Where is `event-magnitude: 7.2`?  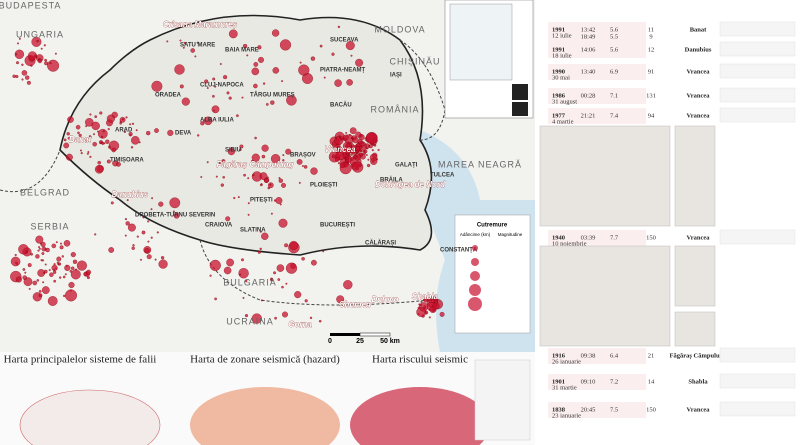 event-magnitude: 7.2 is located at coordinates (614, 381).